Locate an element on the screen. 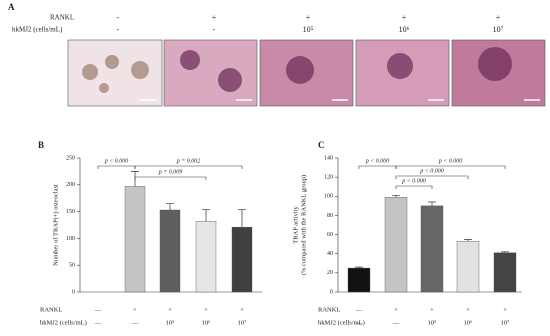 The image size is (550, 336). y-axis-label: Number of TRAP(+) osteoclast is located at coordinates (55, 225).